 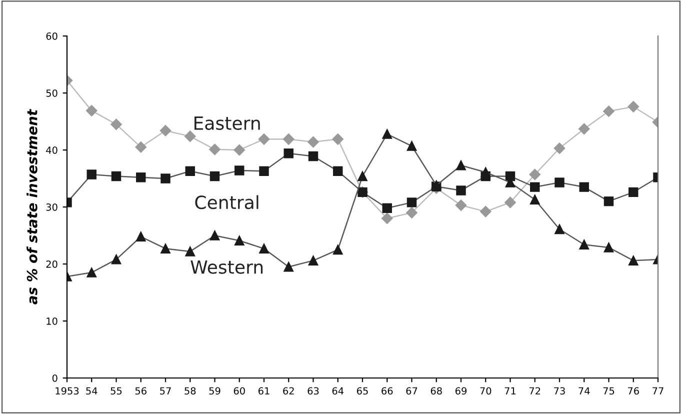 I want to click on x-tick-label: 58, so click(x=190, y=391).